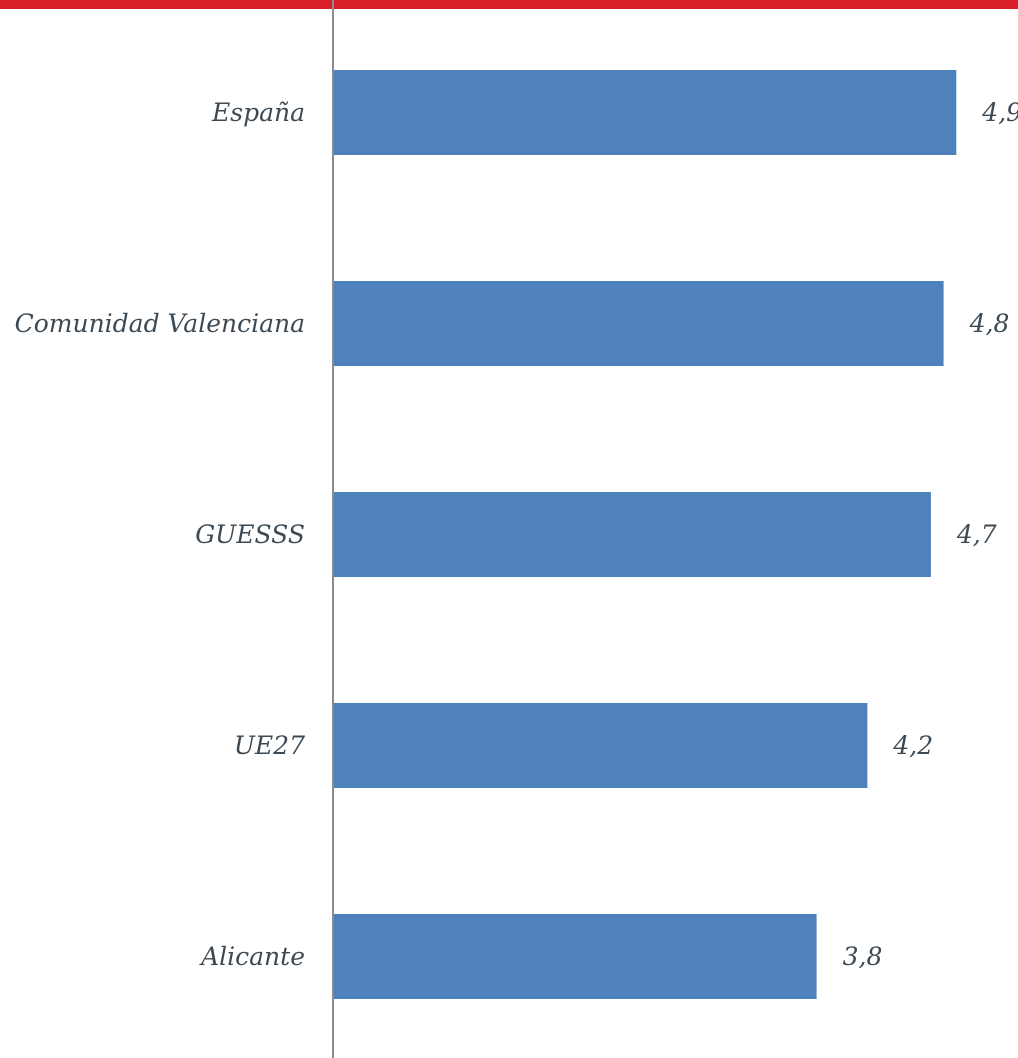 Image resolution: width=1018 pixels, height=1058 pixels. I want to click on value-label: 4,9, so click(999, 112).